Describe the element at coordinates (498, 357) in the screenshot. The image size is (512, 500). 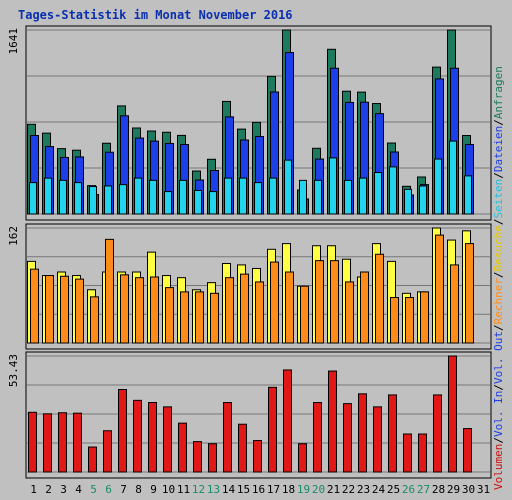
I see `legend-item: Vol. Out` at that location.